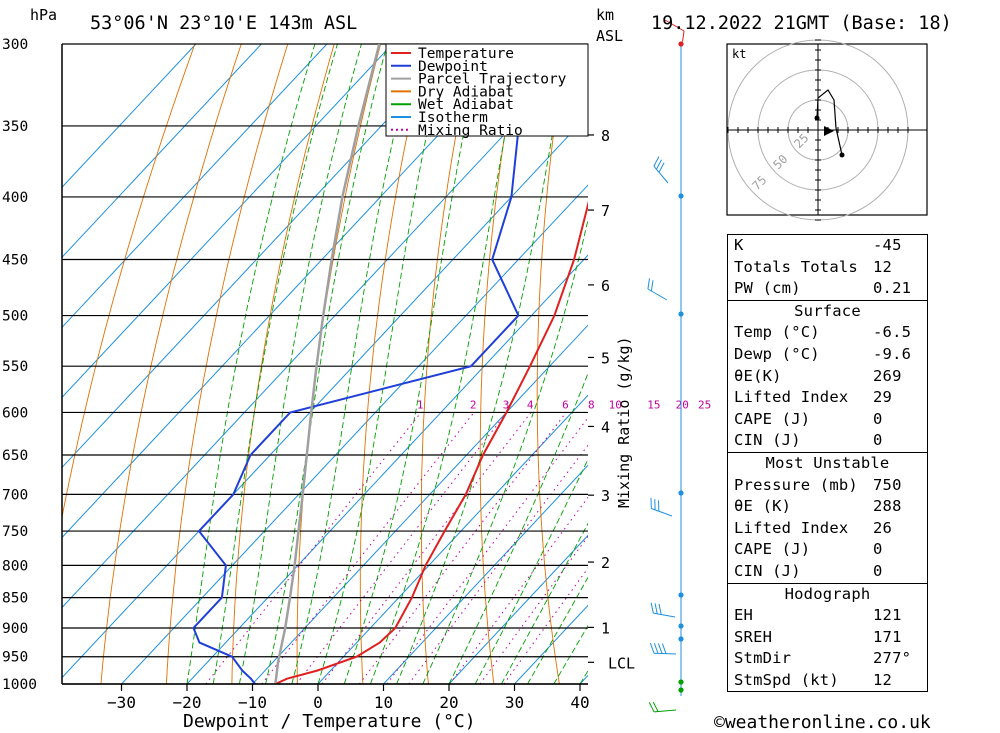  I want to click on location-title: 53°06'N 23°10'E 143m ASL, so click(223, 23).